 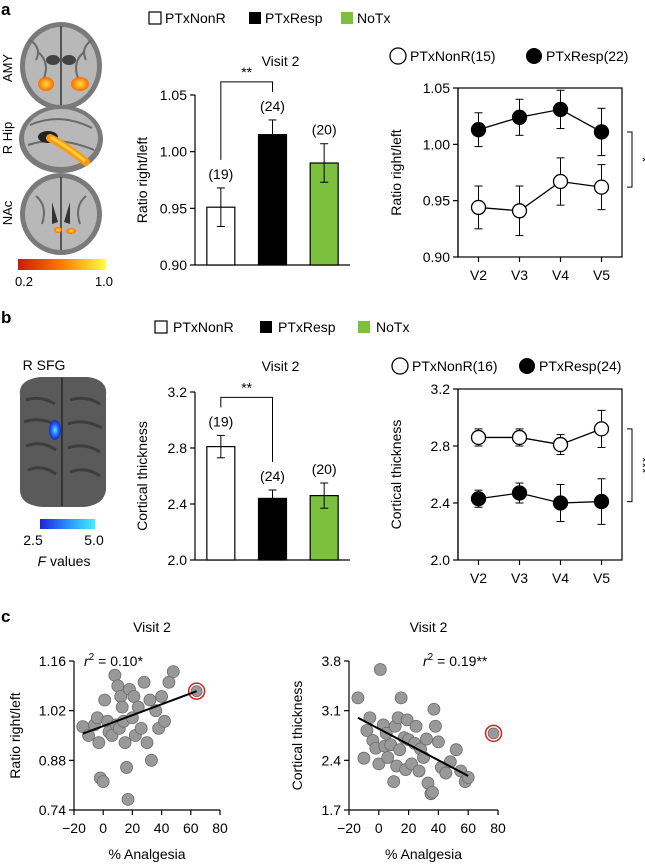 What do you see at coordinates (493, 733) in the screenshot?
I see `highlight-point` at bounding box center [493, 733].